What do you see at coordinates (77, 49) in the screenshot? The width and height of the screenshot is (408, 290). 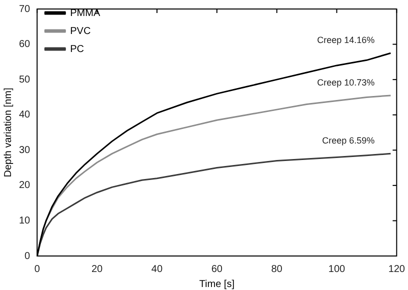 I see `legend-label: PC` at bounding box center [77, 49].